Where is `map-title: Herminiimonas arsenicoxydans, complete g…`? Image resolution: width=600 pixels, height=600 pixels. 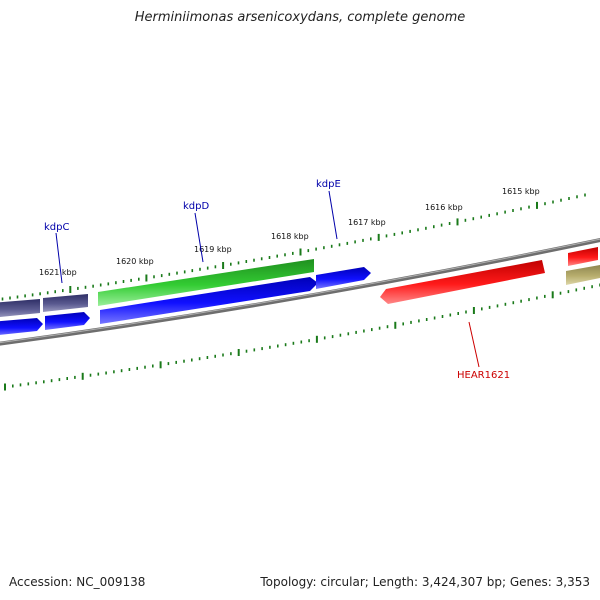
map-title: Herminiimonas arsenicoxydans, complete g… is located at coordinates (300, 17).